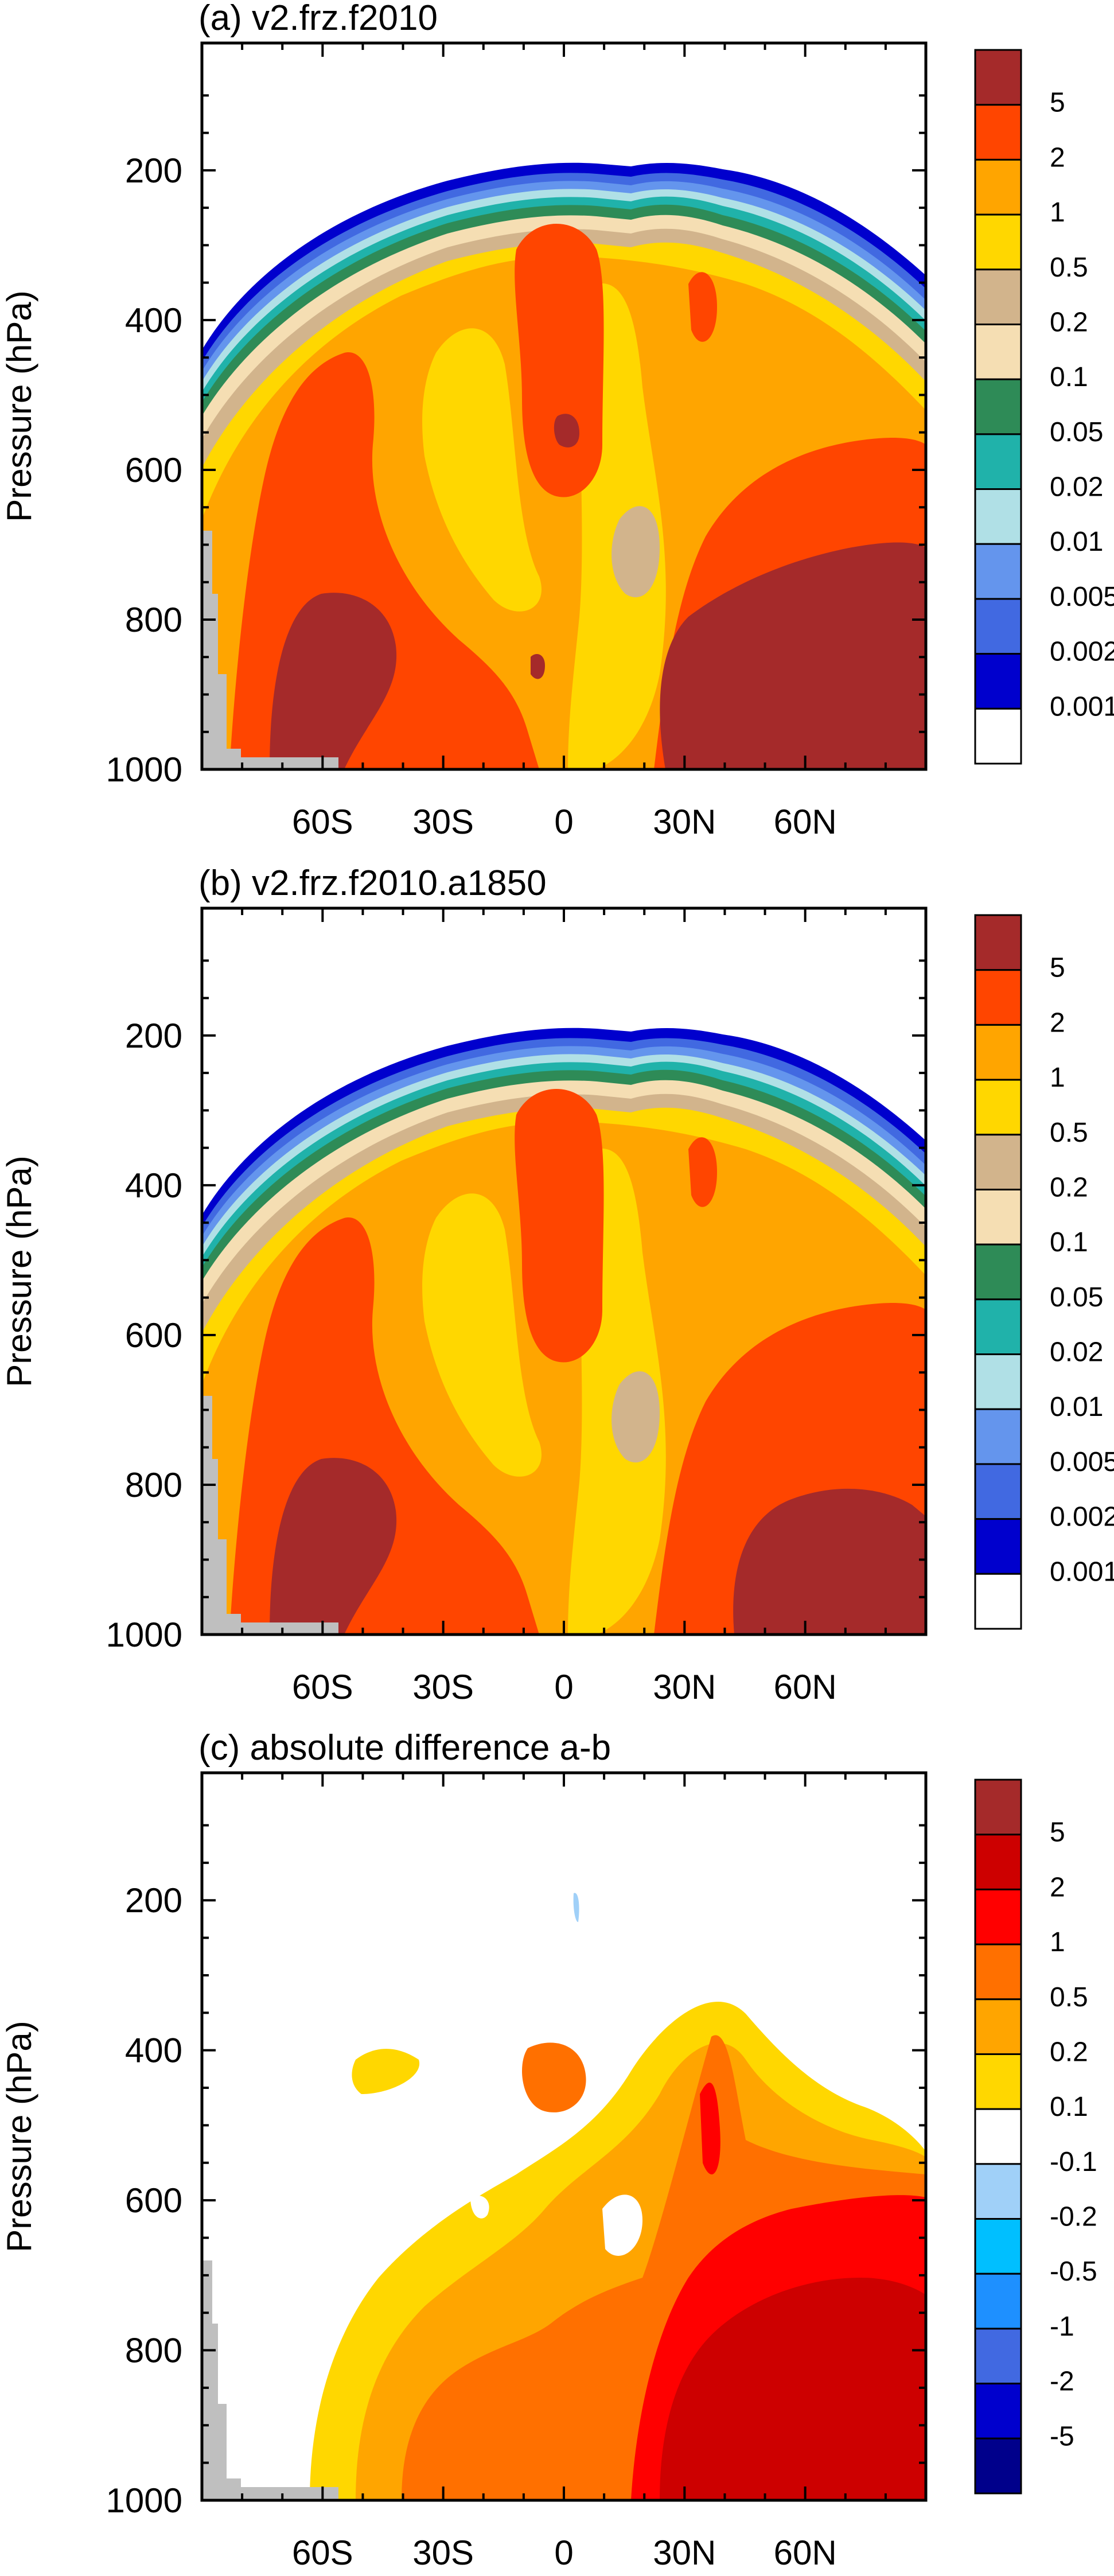 The height and width of the screenshot is (2576, 1114). I want to click on x-tick-label: 30N, so click(684, 2553).